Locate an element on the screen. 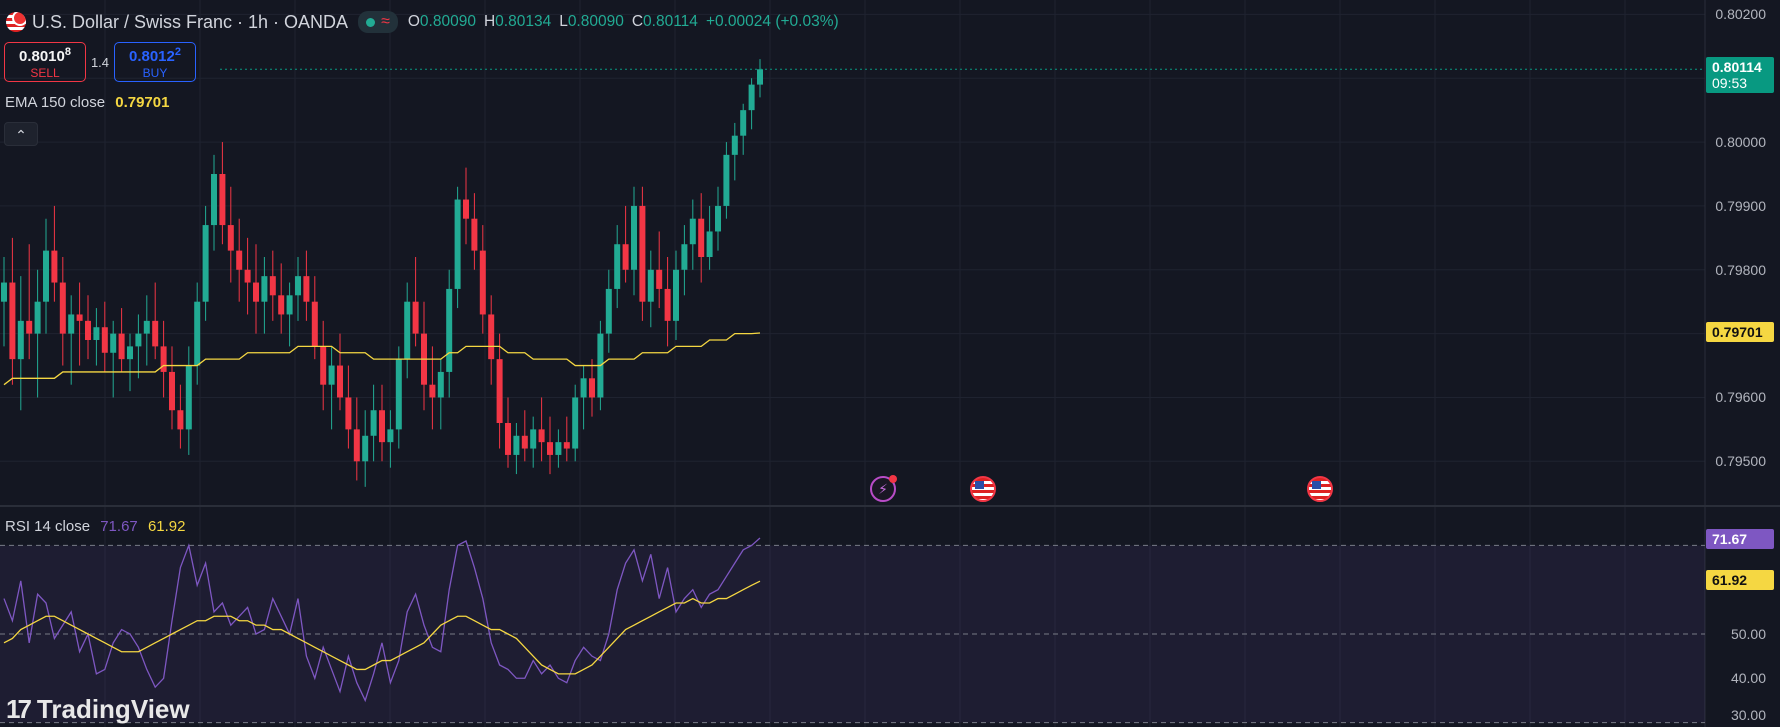  ohlc-value: 0.80114 is located at coordinates (670, 21).